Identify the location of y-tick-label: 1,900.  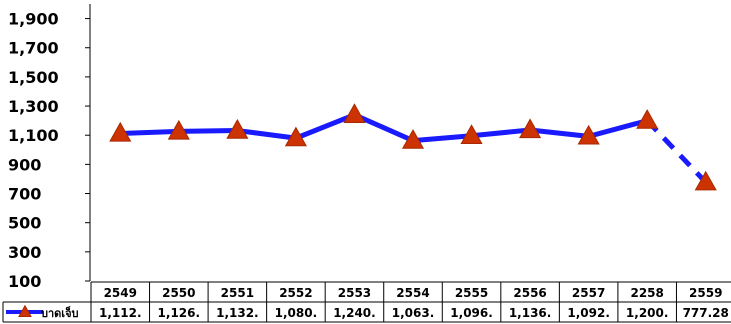
(33, 19).